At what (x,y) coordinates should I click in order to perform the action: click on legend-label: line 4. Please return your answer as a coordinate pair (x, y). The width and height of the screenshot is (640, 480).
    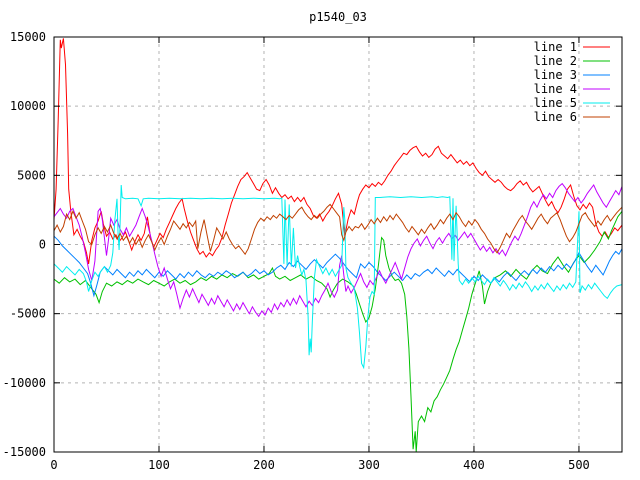
    Looking at the image, I should click on (555, 89).